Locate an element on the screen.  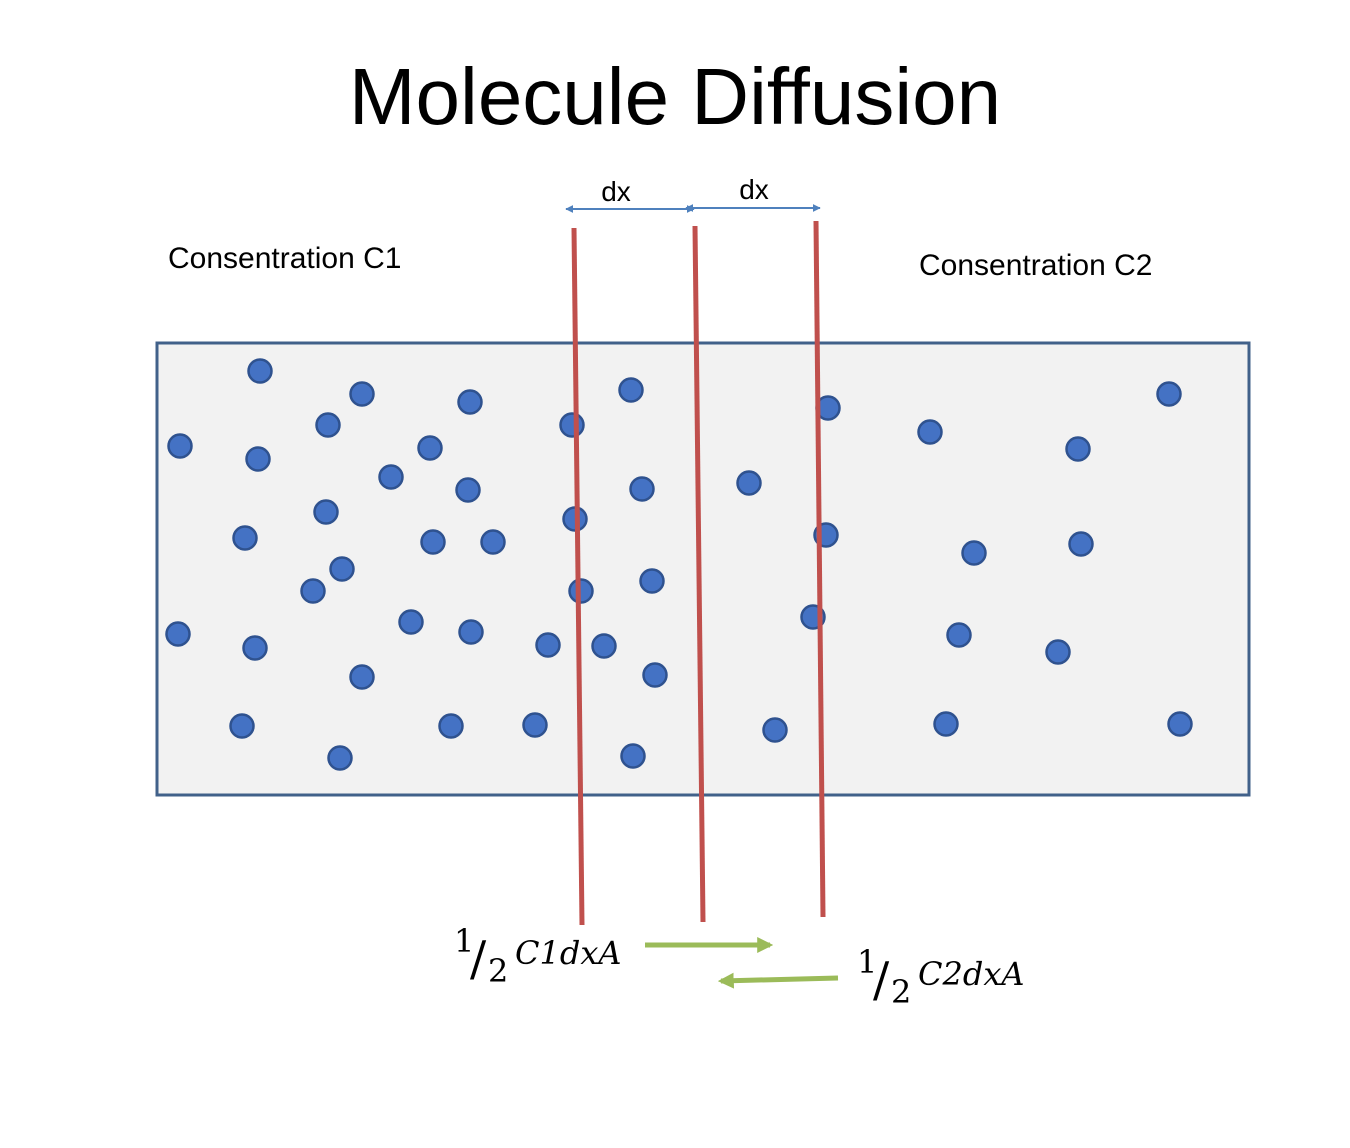
left-flux-formula: 1 / 2 C1dxA is located at coordinates (537, 956).